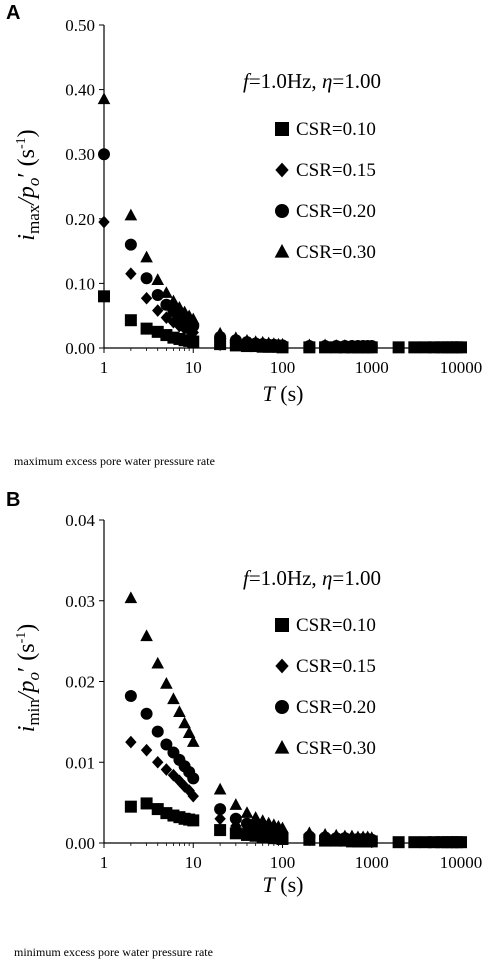 This screenshot has height=965, width=484. What do you see at coordinates (13, 500) in the screenshot?
I see `panel-letter: B` at bounding box center [13, 500].